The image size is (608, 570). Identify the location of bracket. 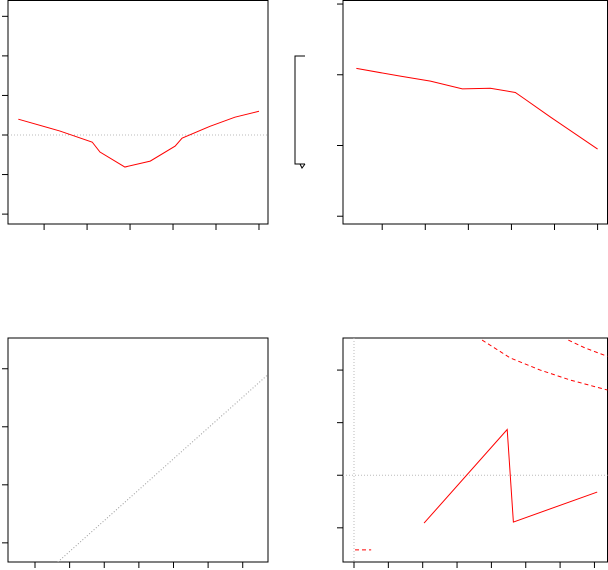
(300, 112).